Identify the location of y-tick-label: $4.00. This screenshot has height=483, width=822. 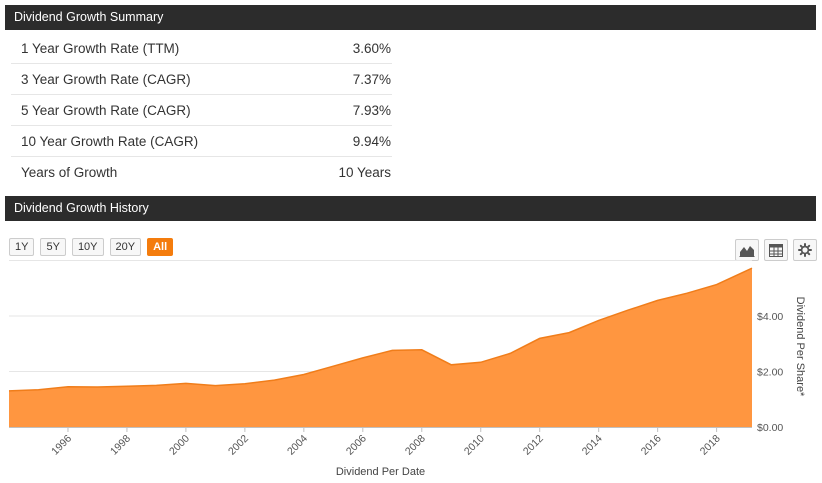
(770, 317).